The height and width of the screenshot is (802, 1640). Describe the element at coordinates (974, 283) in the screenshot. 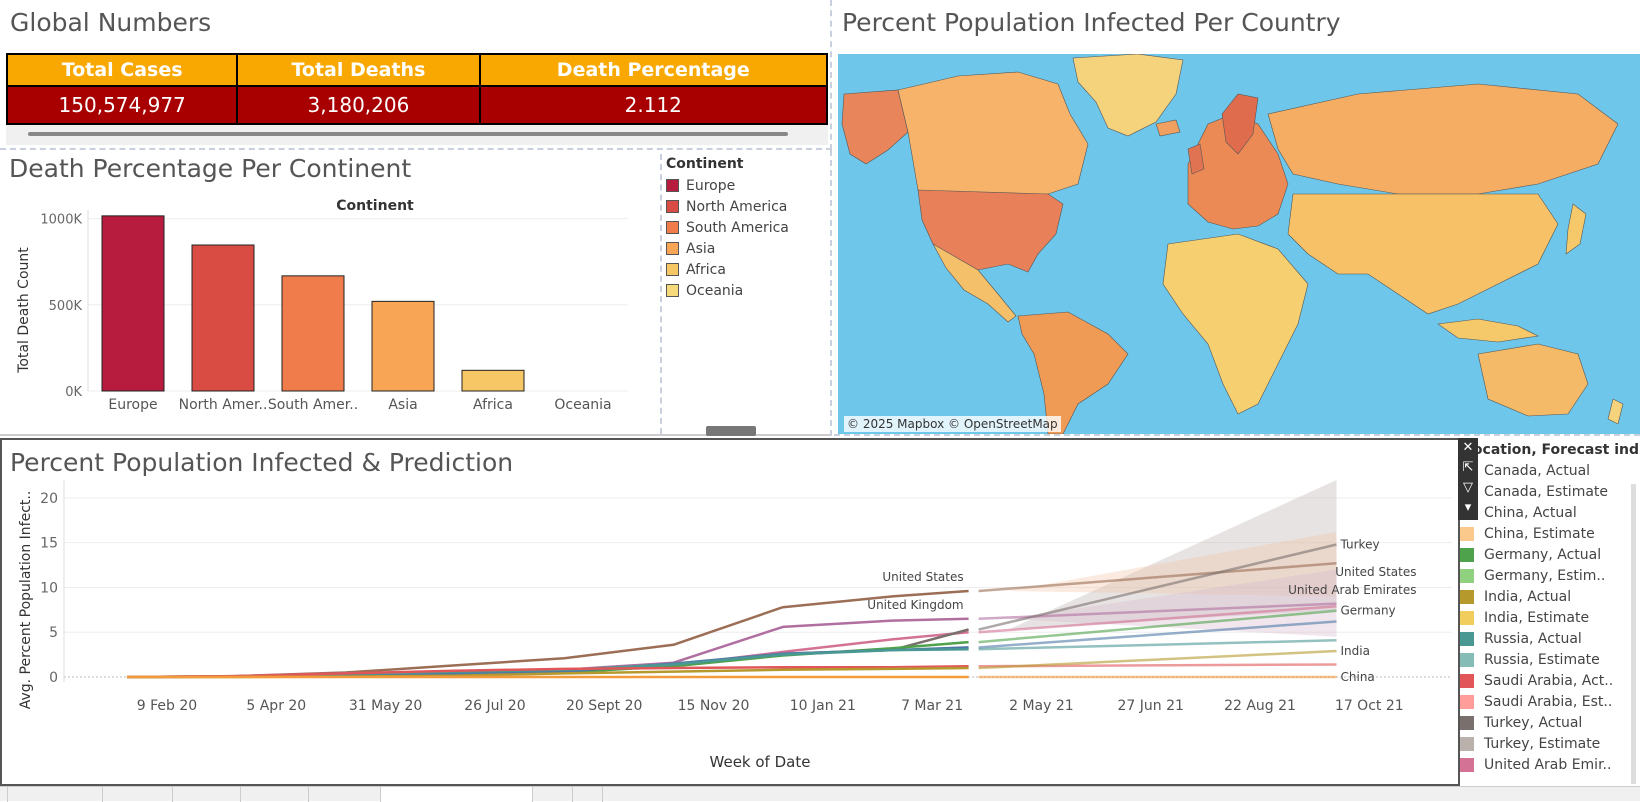

I see `map-mexico` at that location.